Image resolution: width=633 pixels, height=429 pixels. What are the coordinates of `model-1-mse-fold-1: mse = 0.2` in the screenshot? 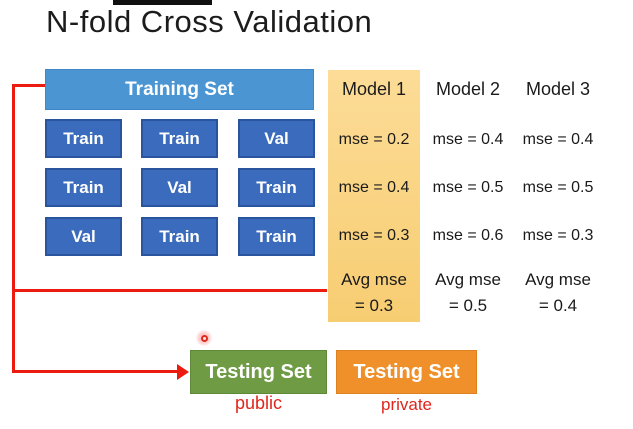 It's located at (374, 139).